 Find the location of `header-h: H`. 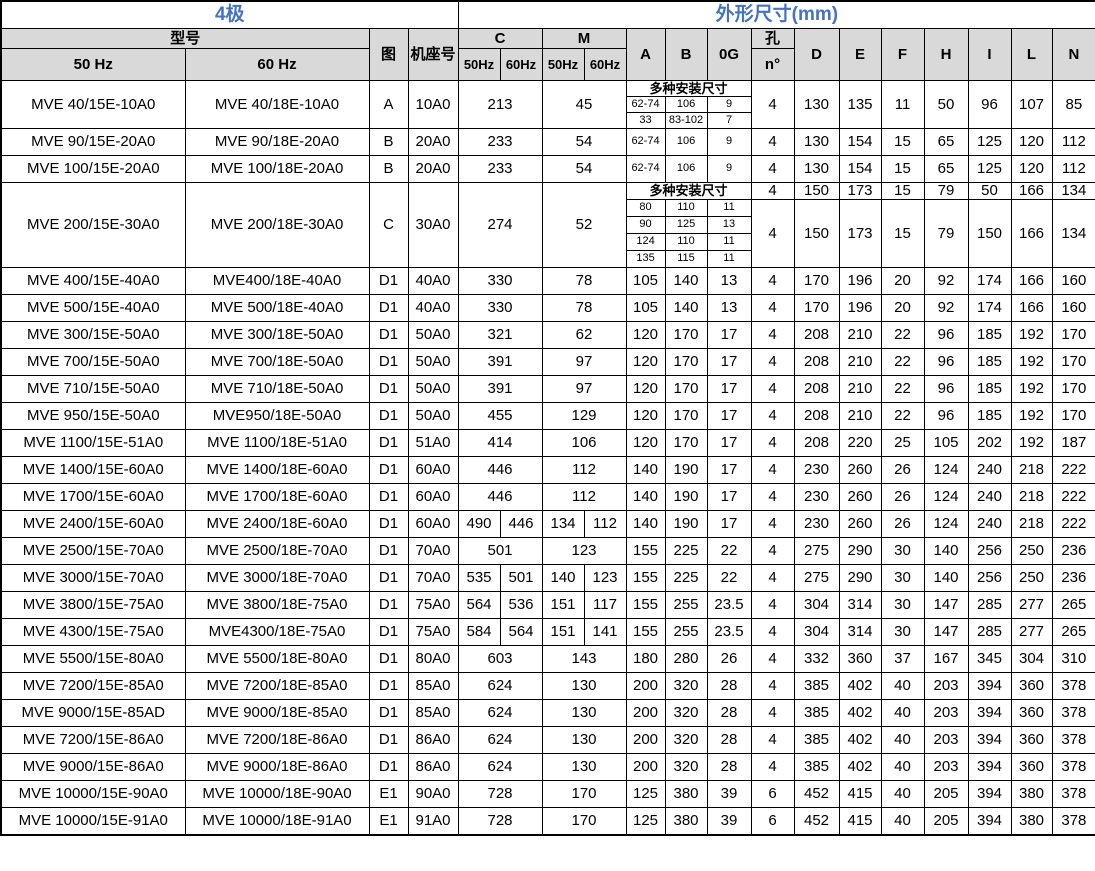

header-h: H is located at coordinates (946, 54).